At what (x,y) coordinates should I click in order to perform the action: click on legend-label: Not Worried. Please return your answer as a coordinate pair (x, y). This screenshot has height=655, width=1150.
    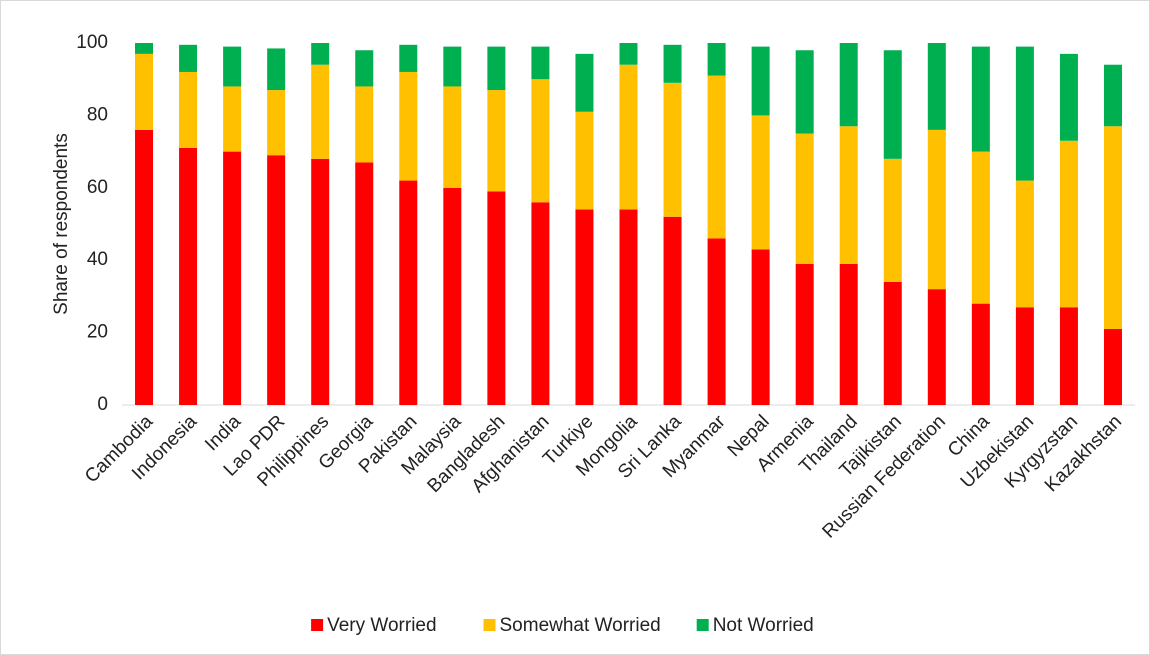
    Looking at the image, I should click on (763, 625).